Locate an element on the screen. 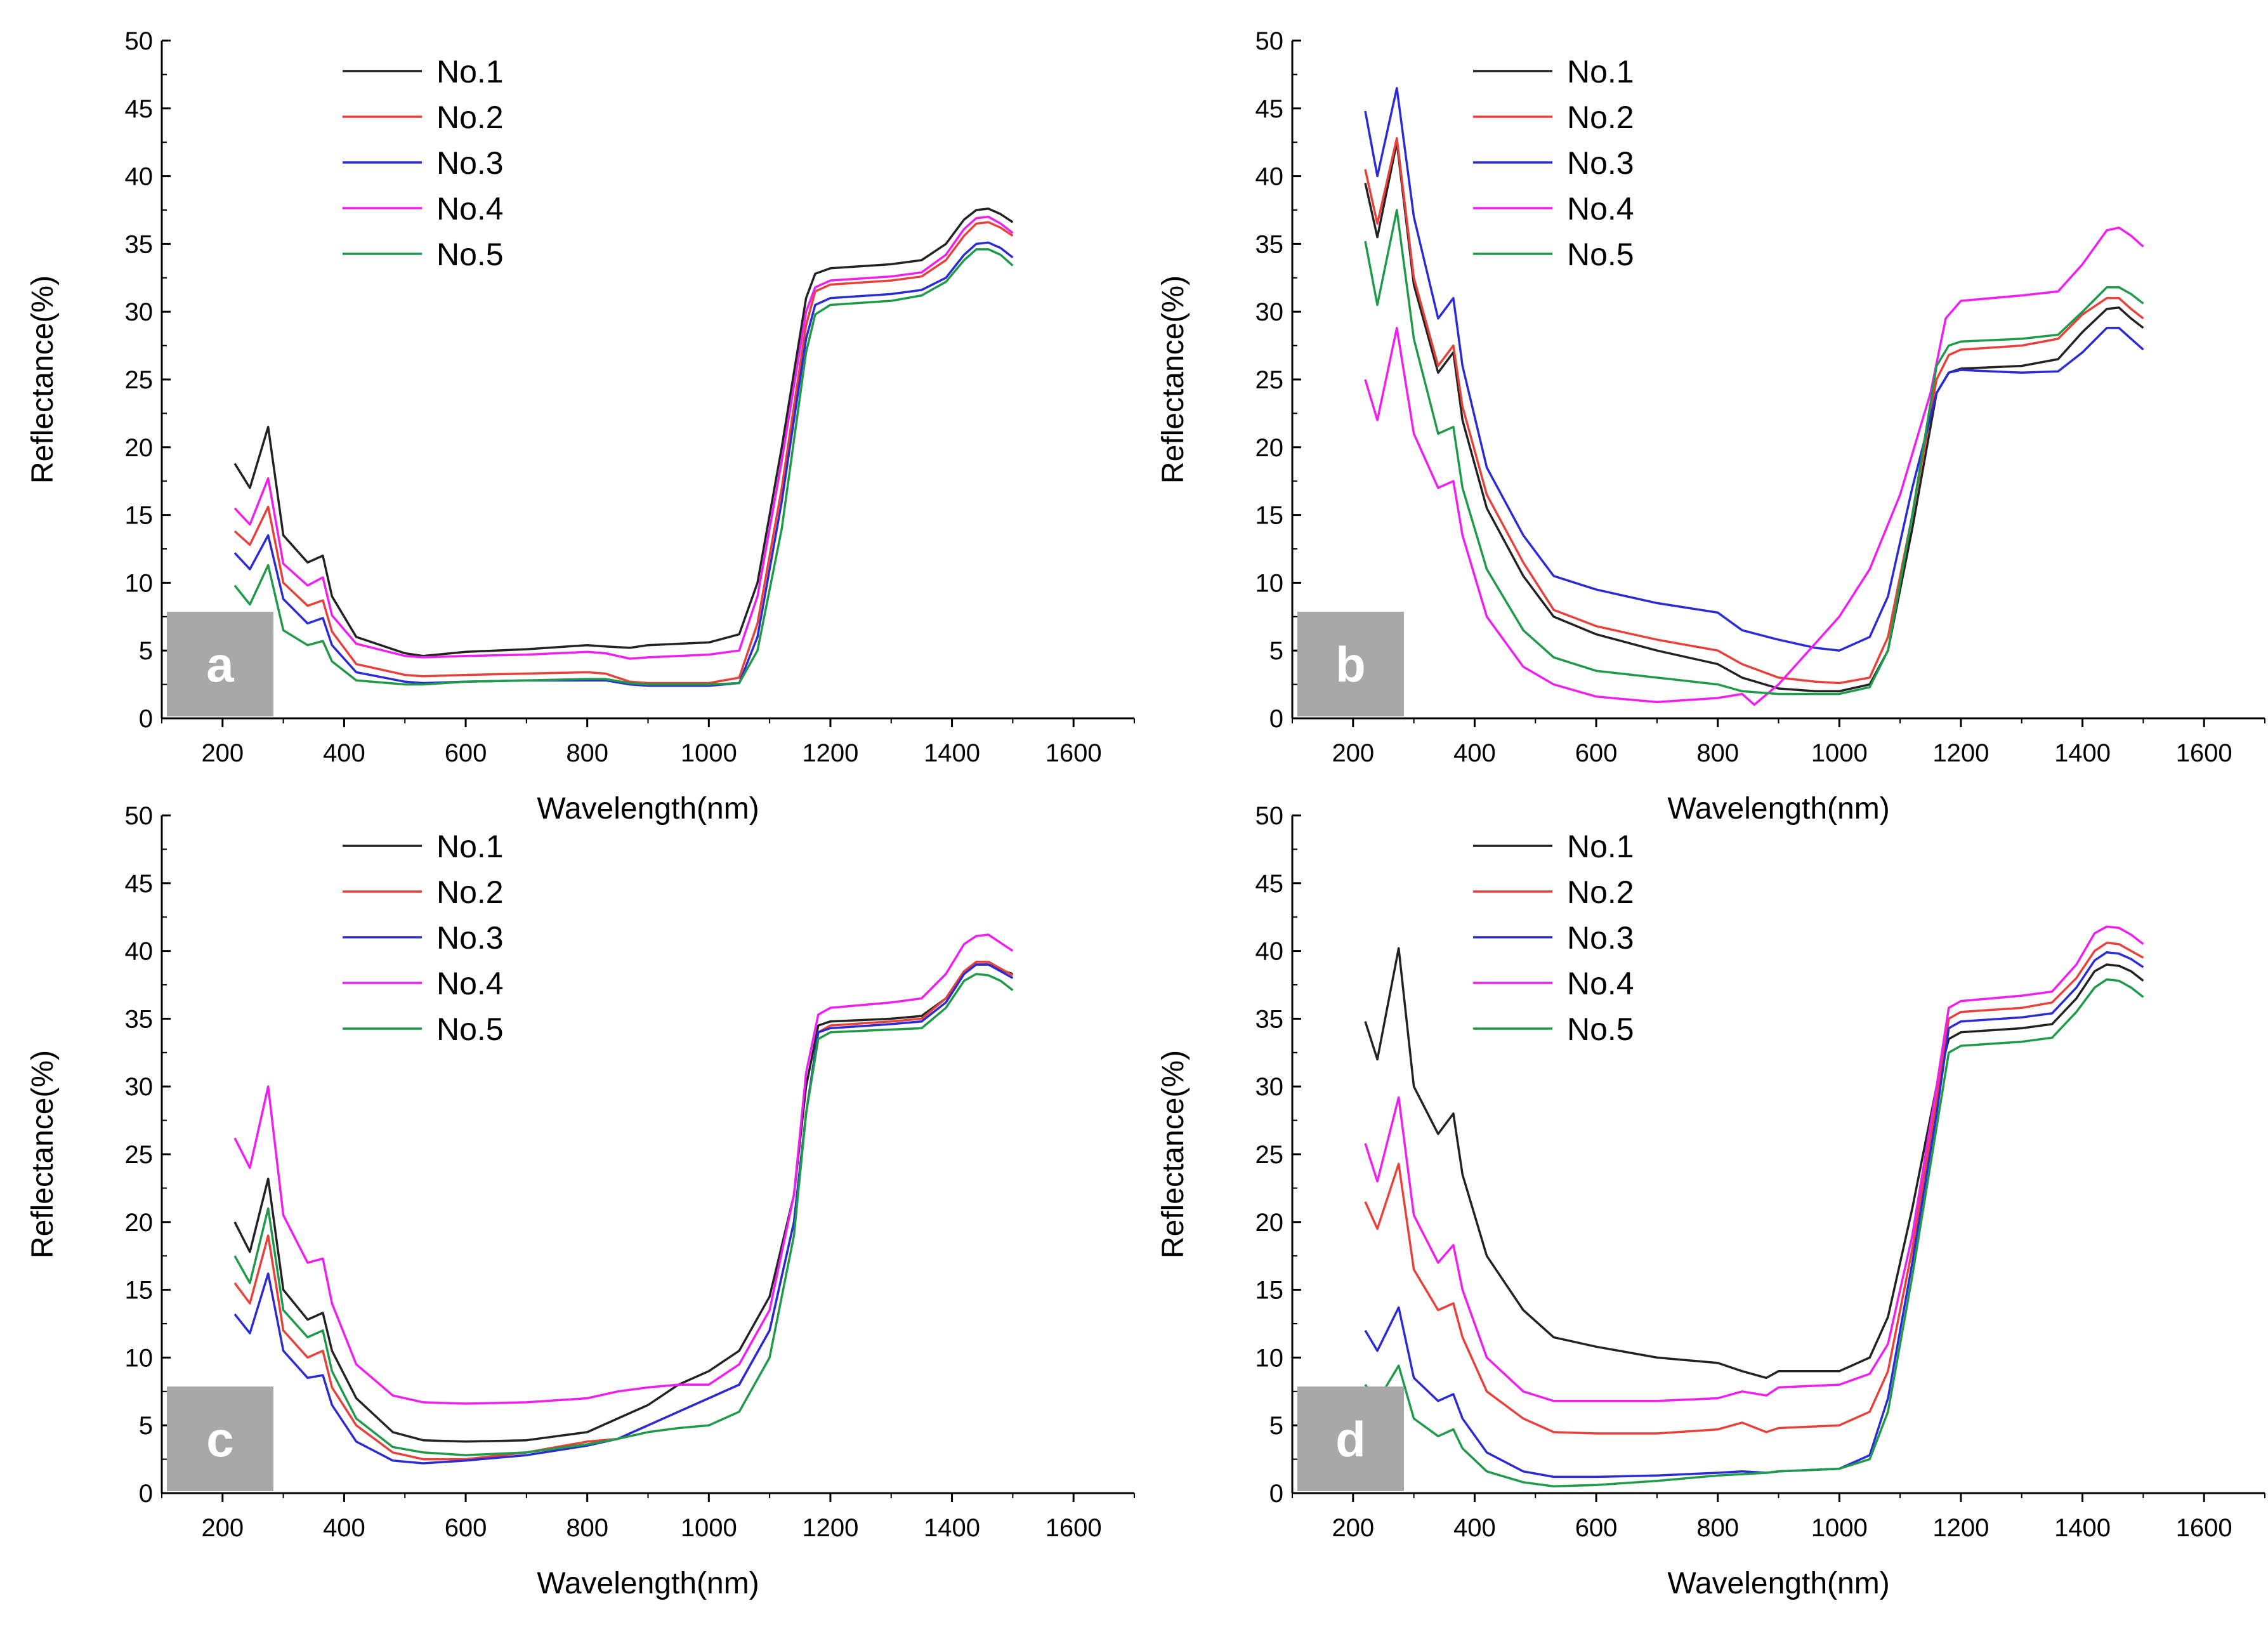  panel-letter: a is located at coordinates (220, 664).